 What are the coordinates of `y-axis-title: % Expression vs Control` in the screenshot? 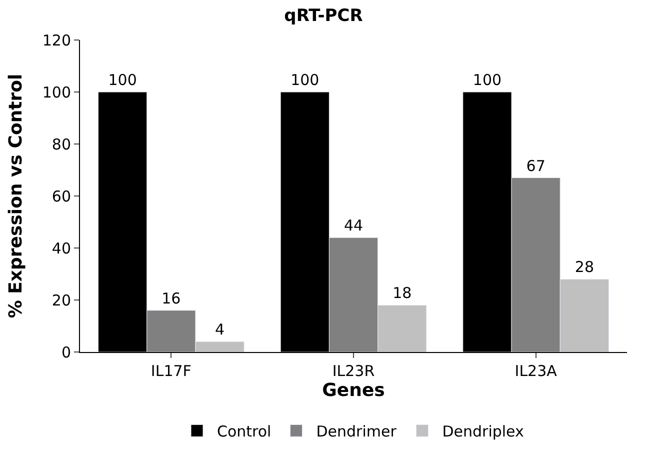 It's located at (16, 196).